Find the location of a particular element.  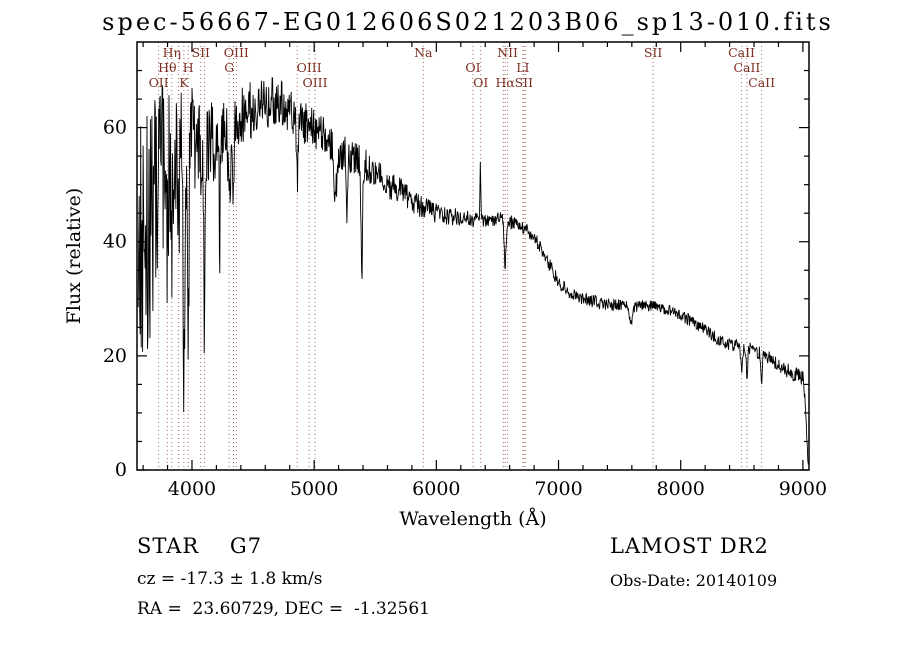

spectral-line-label: LI is located at coordinates (522, 67).